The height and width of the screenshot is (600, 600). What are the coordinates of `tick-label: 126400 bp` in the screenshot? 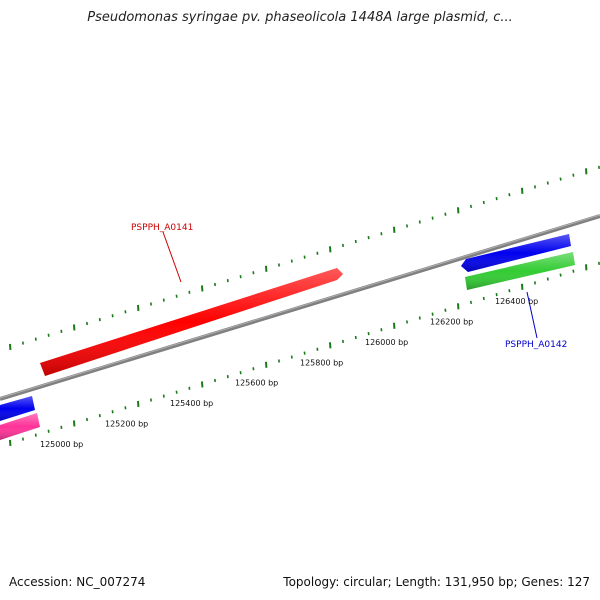 It's located at (516, 301).